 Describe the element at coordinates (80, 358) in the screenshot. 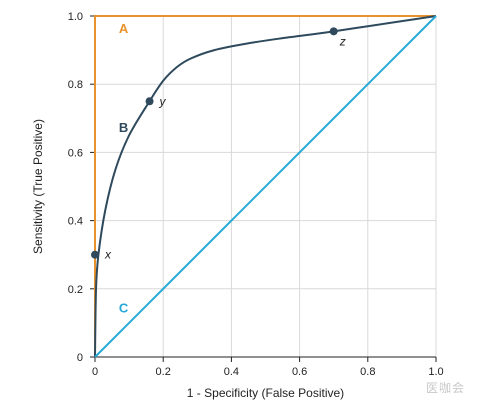

I see `y-tick-label: 0` at that location.